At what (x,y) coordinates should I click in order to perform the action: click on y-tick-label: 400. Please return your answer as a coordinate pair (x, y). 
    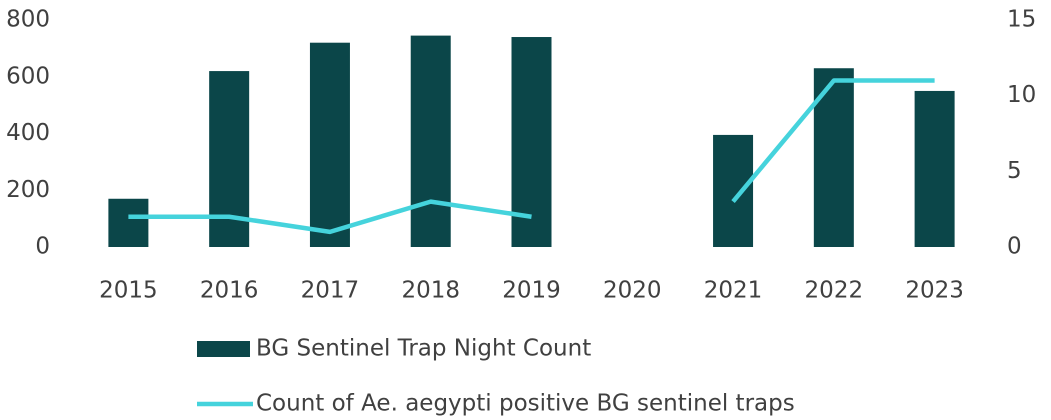
    Looking at the image, I should click on (28, 133).